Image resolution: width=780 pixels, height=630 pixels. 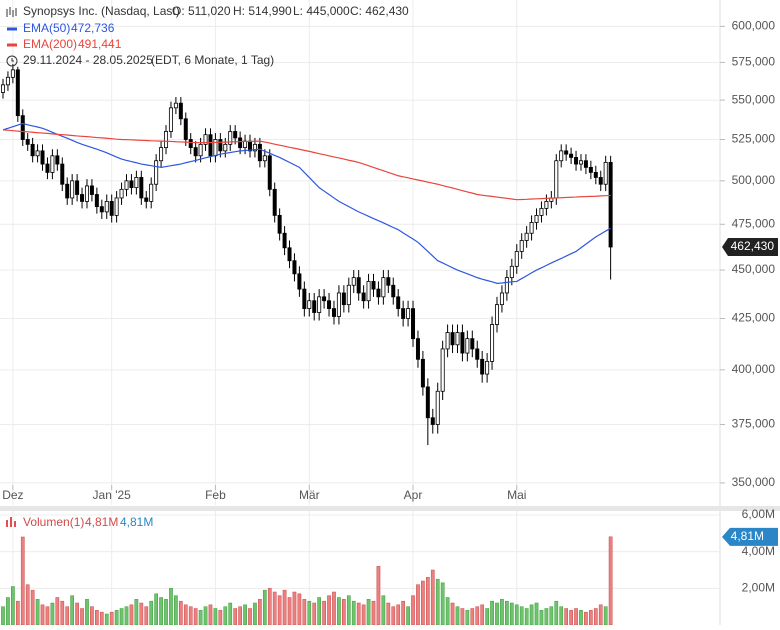 I want to click on y-tick-label: 375,000, so click(x=754, y=424).